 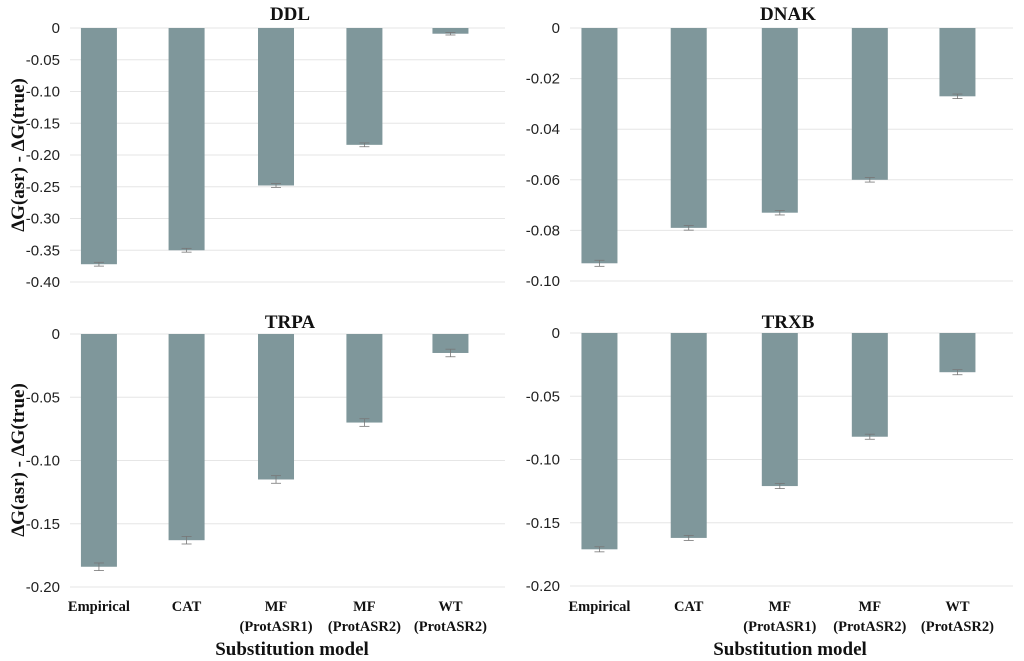 I want to click on chart-title: DDL, so click(x=290, y=14).